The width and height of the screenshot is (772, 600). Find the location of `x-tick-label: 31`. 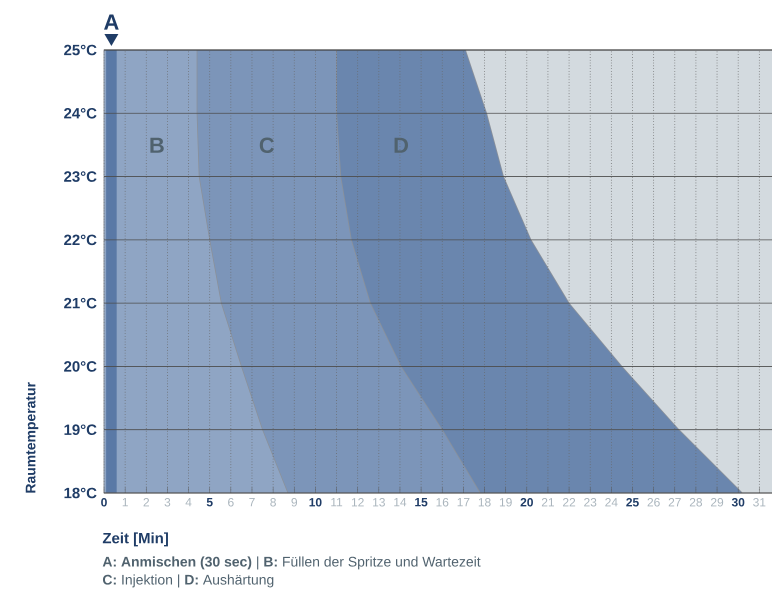

x-tick-label: 31 is located at coordinates (759, 502).